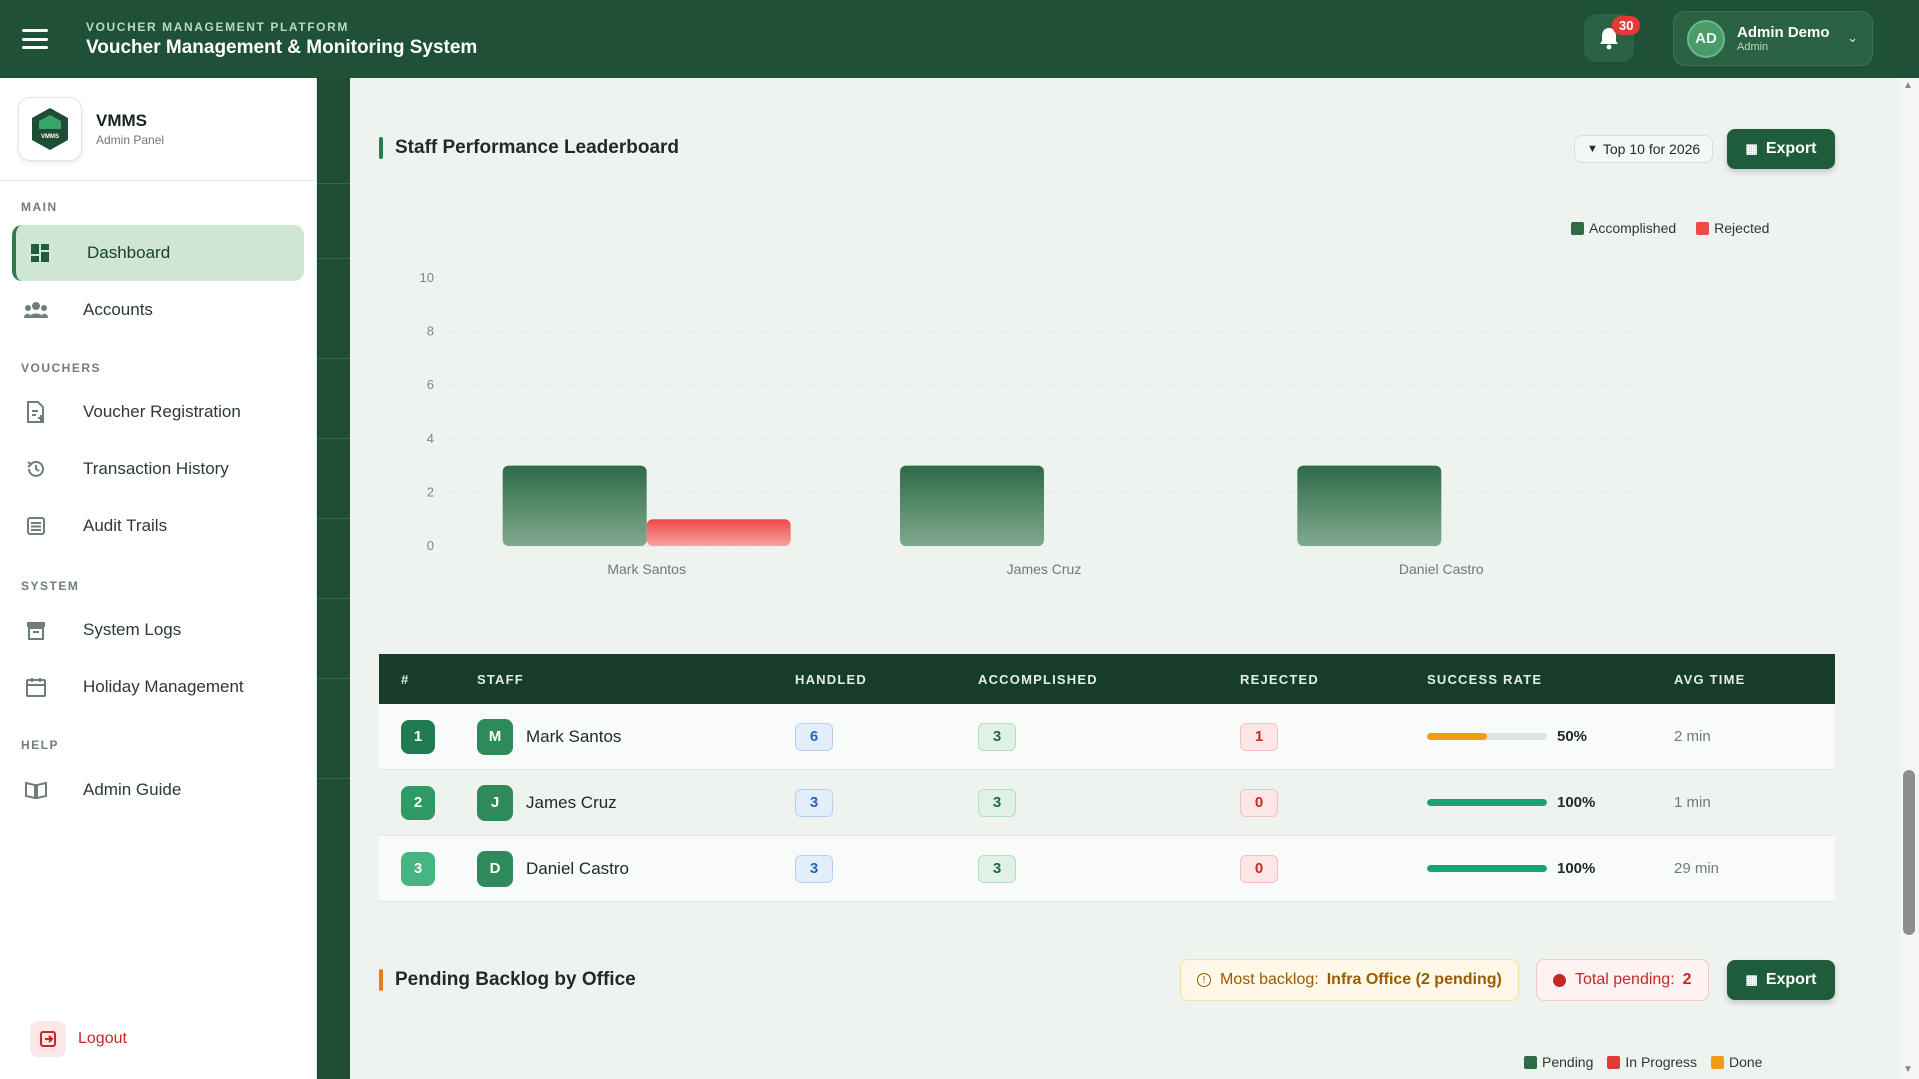  What do you see at coordinates (36, 412) in the screenshot?
I see `file-add-icon` at bounding box center [36, 412].